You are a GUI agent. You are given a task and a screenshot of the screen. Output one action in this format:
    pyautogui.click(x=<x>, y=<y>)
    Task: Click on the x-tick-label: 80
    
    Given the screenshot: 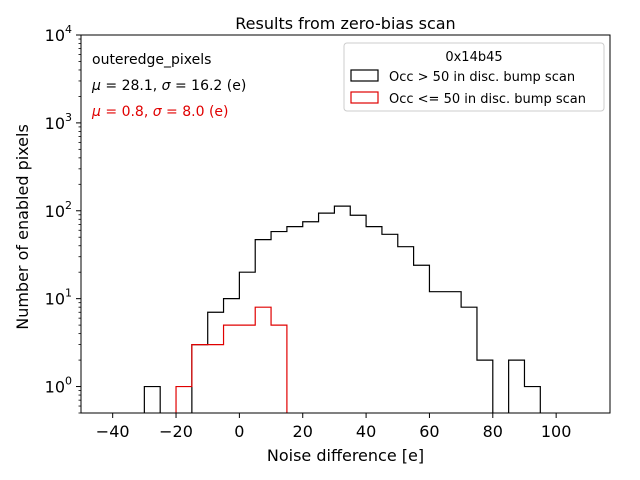 What is the action you would take?
    pyautogui.click(x=493, y=431)
    